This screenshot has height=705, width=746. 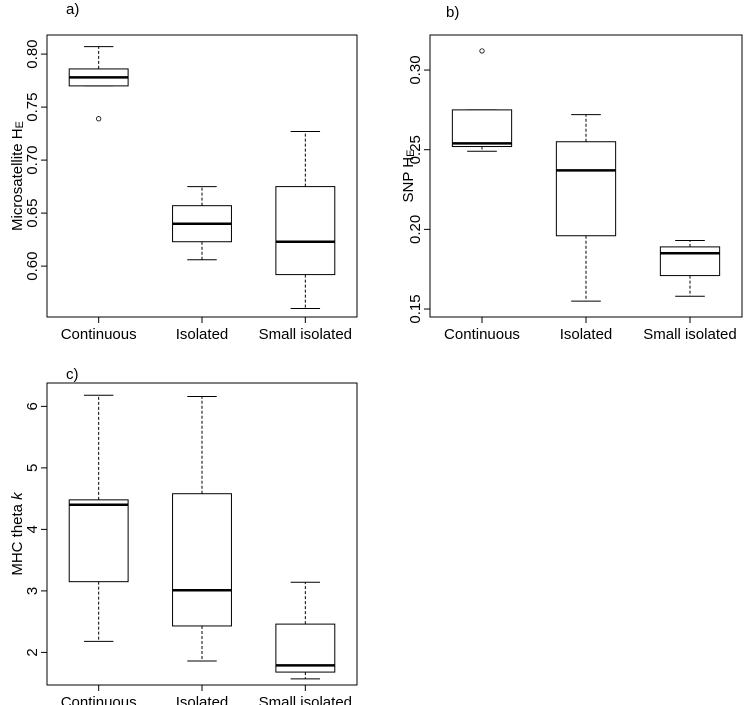 I want to click on y-tick-label: 2, so click(x=32, y=652).